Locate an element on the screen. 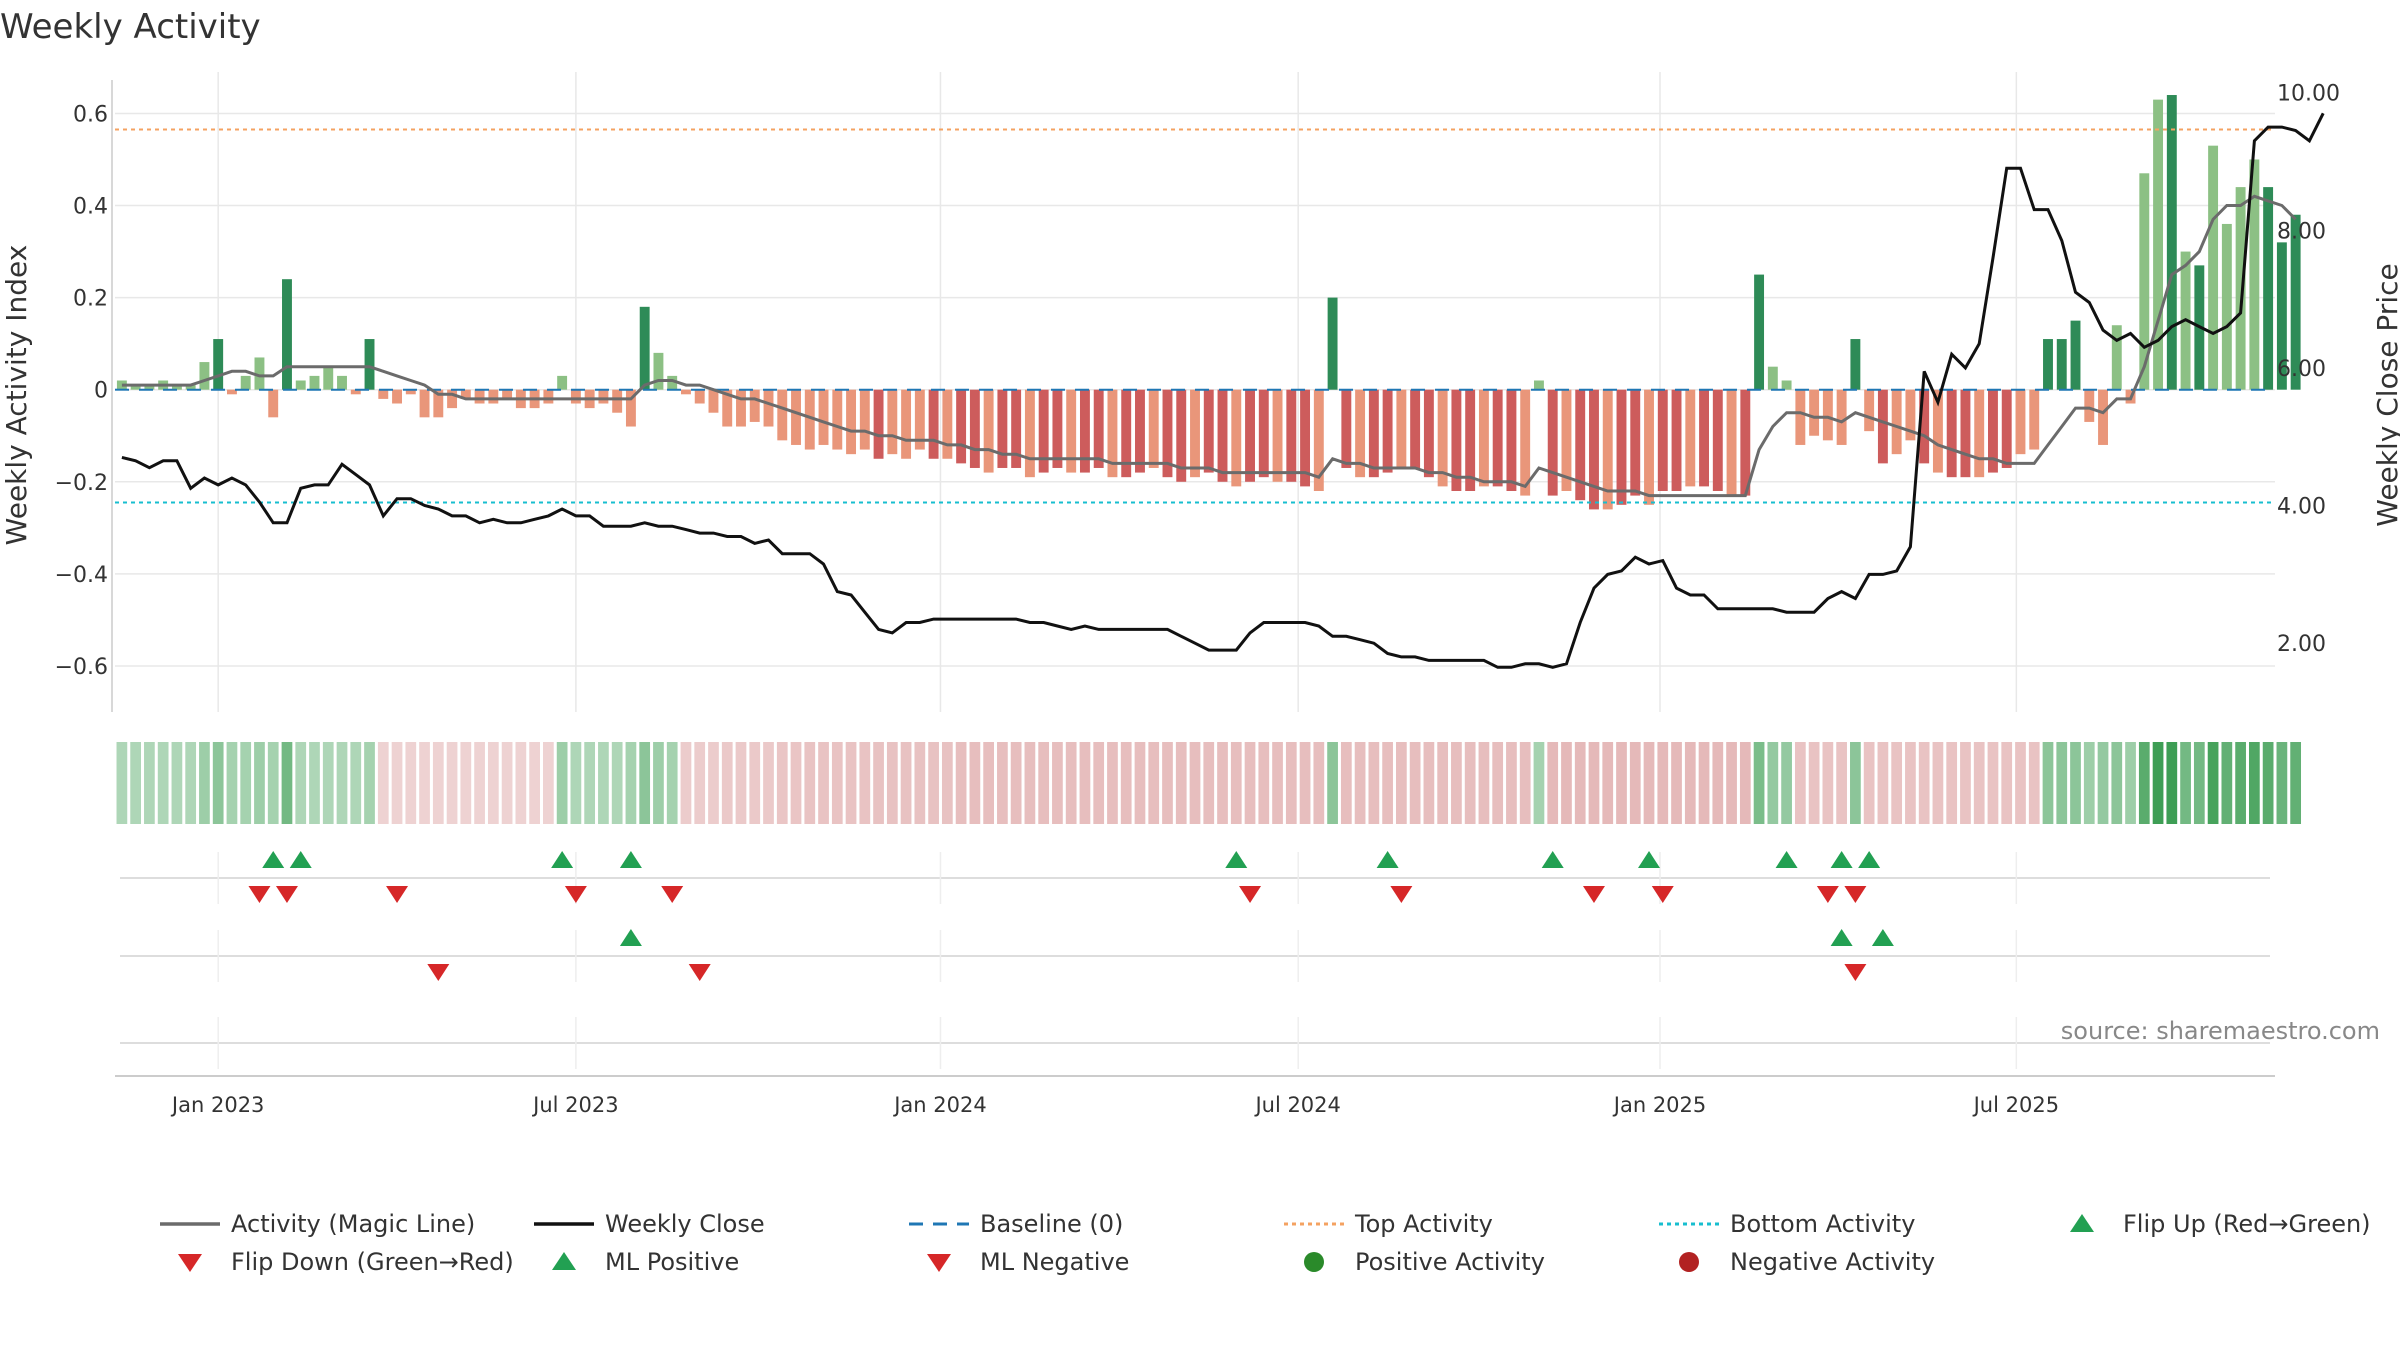 This screenshot has width=2400, height=1350. legend-label: Top Activity is located at coordinates (1423, 1224).